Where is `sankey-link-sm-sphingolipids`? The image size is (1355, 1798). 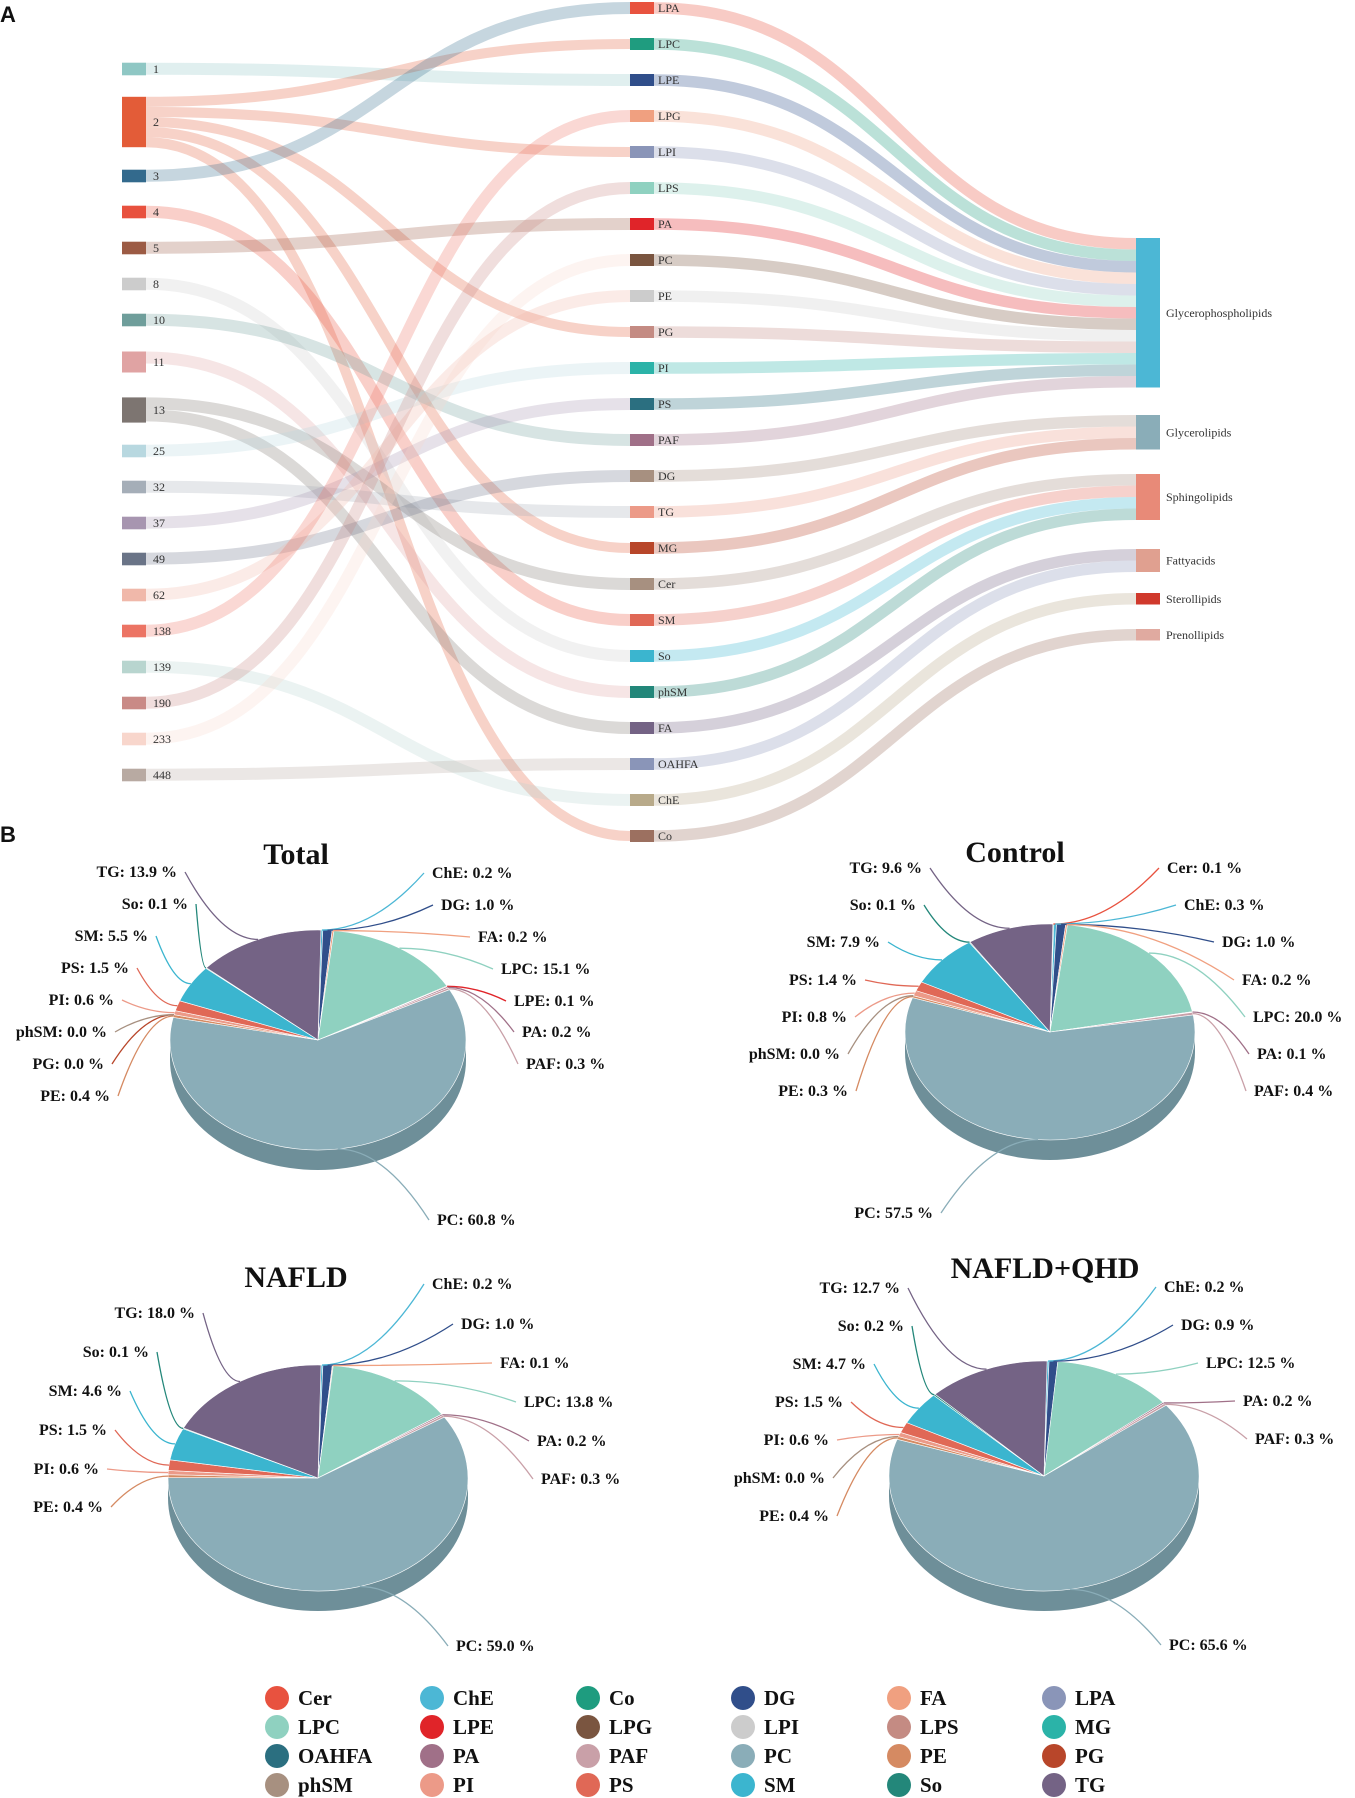 sankey-link-sm-sphingolipids is located at coordinates (895, 555).